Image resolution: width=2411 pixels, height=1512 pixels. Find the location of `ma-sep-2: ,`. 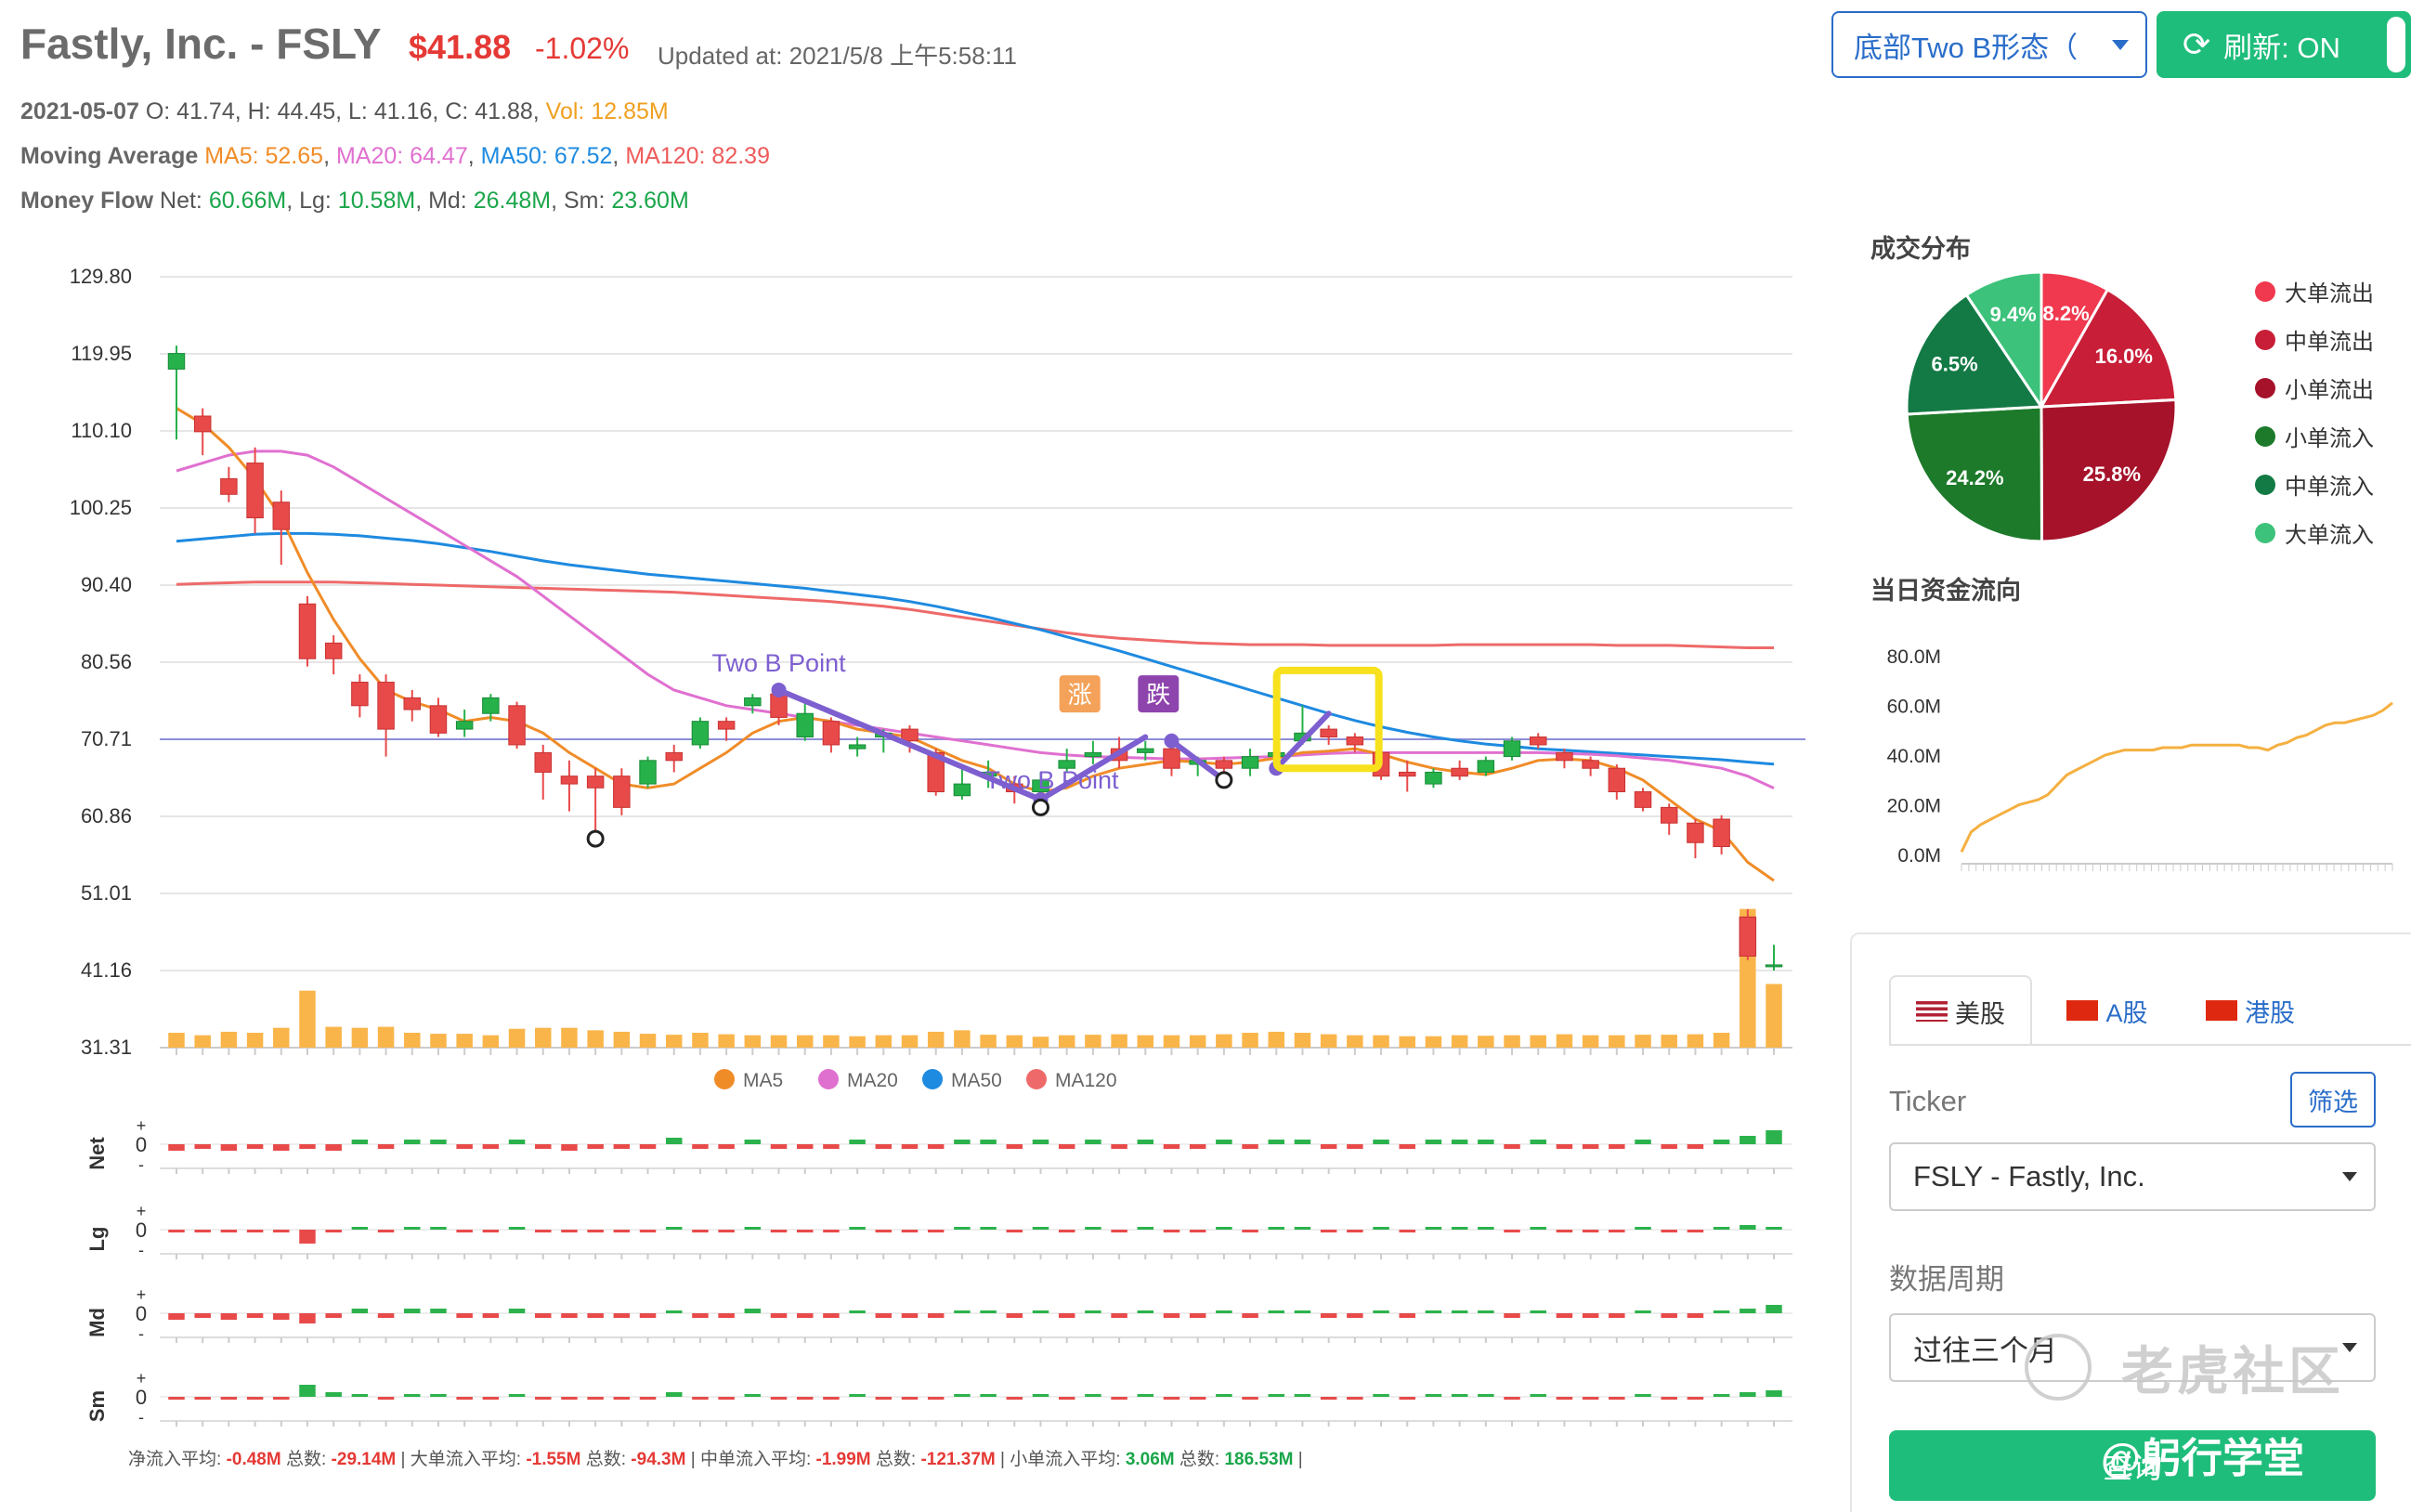

ma-sep-2: , is located at coordinates (474, 156).